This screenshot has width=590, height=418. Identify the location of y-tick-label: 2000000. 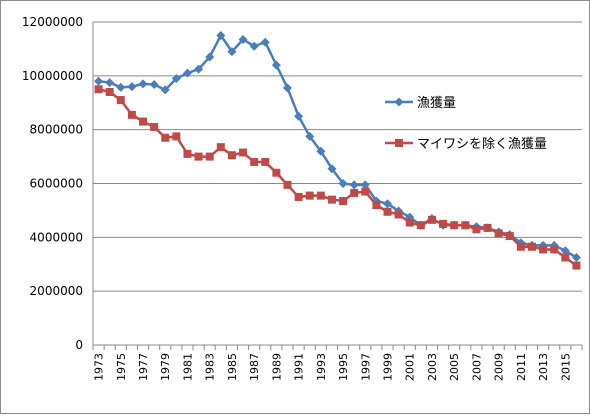
(56, 291).